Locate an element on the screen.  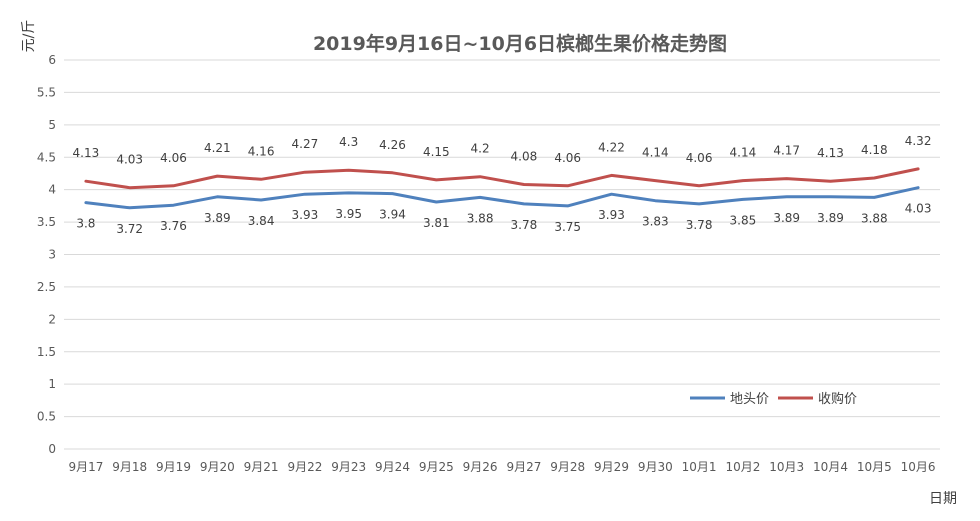
data-label-series-1: 3.72 is located at coordinates (129, 229).